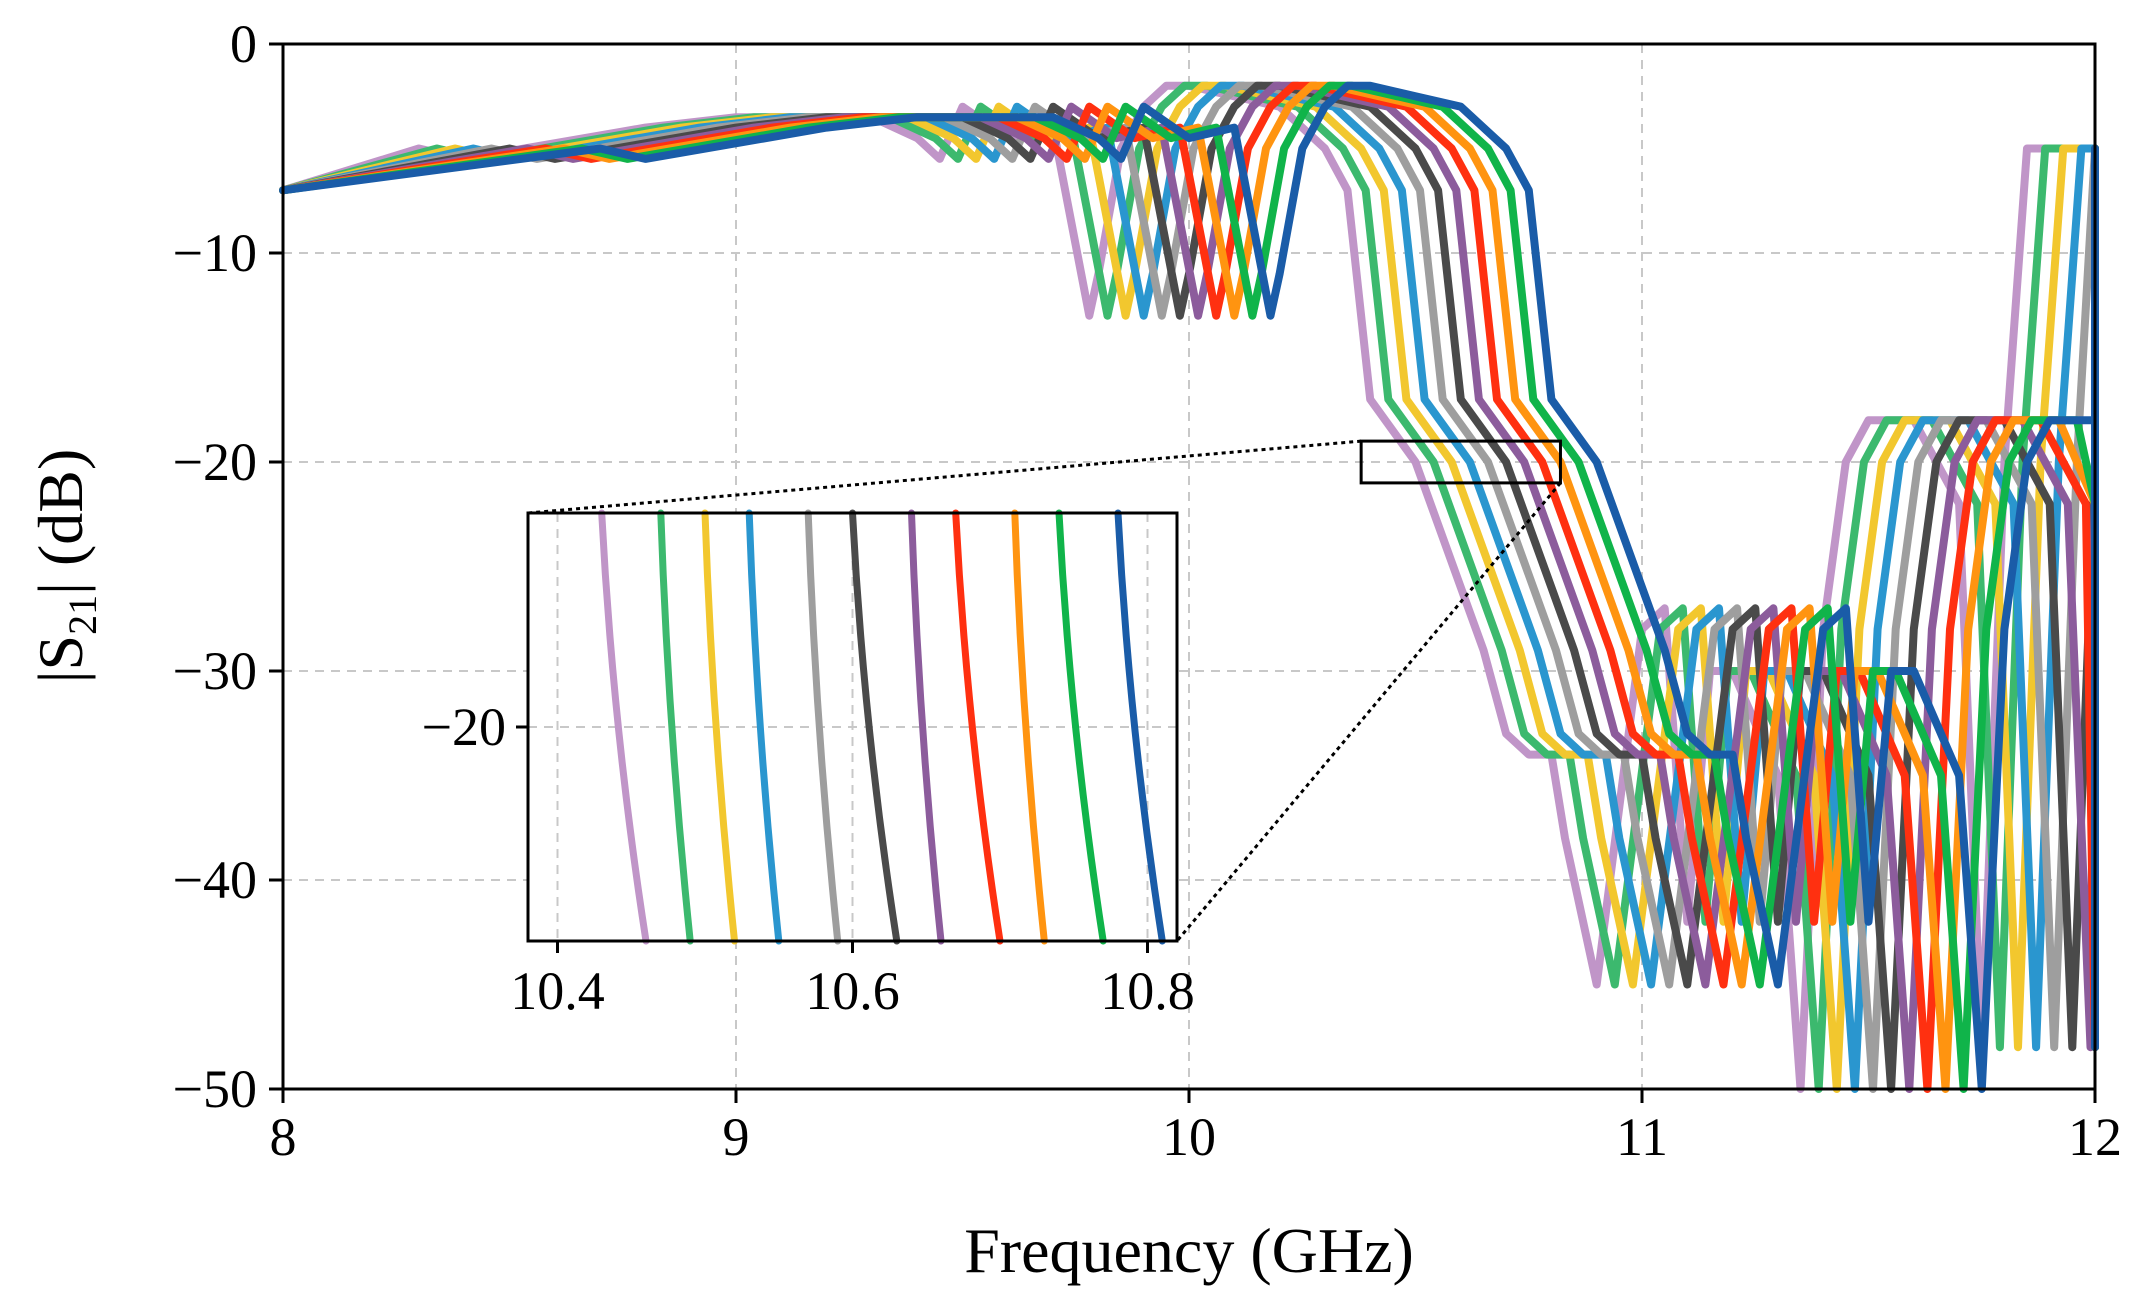  What do you see at coordinates (215, 1089) in the screenshot?
I see `y-tick-label: −50` at bounding box center [215, 1089].